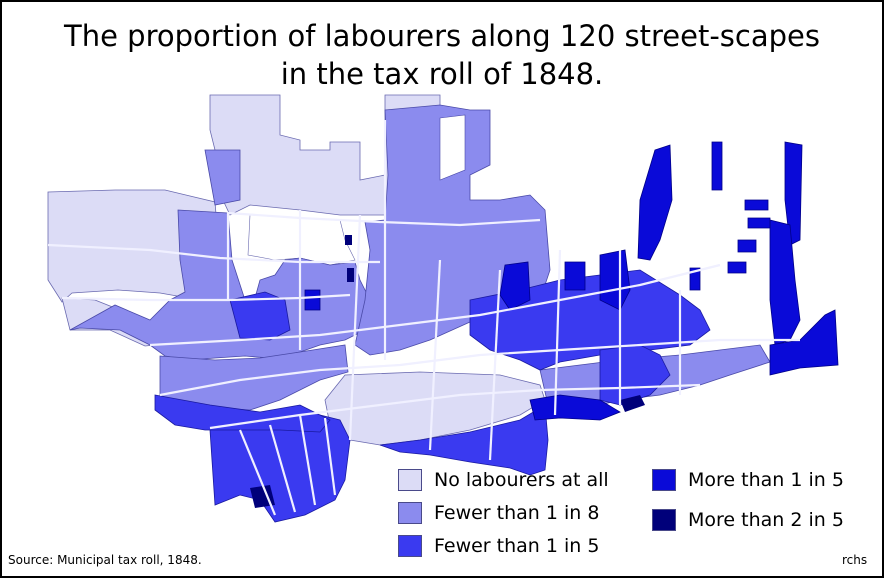  I want to click on legend-label: Fewer than 1 in 5, so click(517, 546).